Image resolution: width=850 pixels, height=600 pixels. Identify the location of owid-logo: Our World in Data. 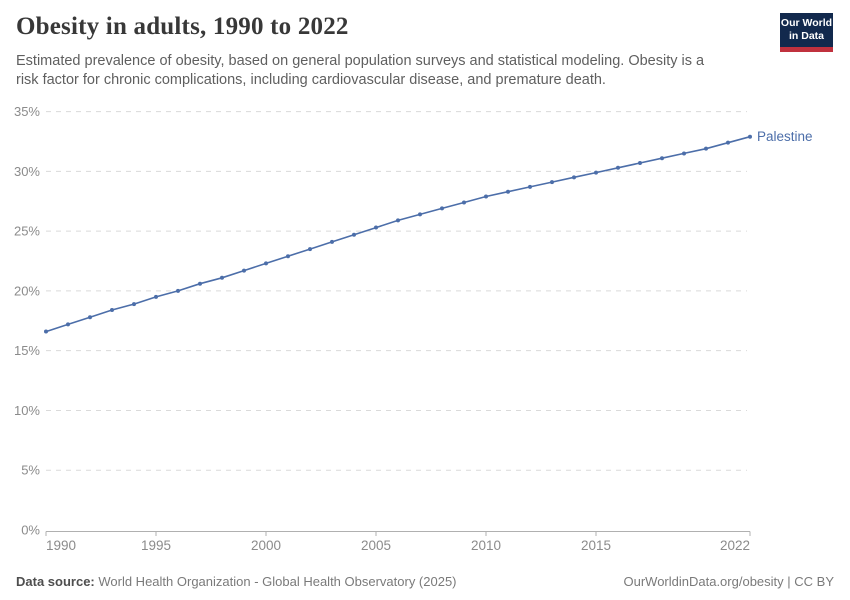
(806, 32).